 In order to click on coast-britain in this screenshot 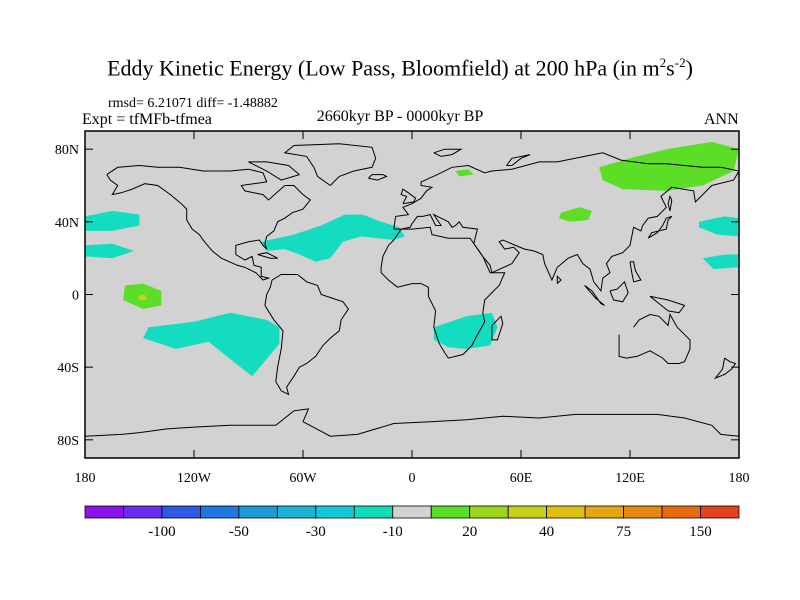, I will do `click(408, 196)`.